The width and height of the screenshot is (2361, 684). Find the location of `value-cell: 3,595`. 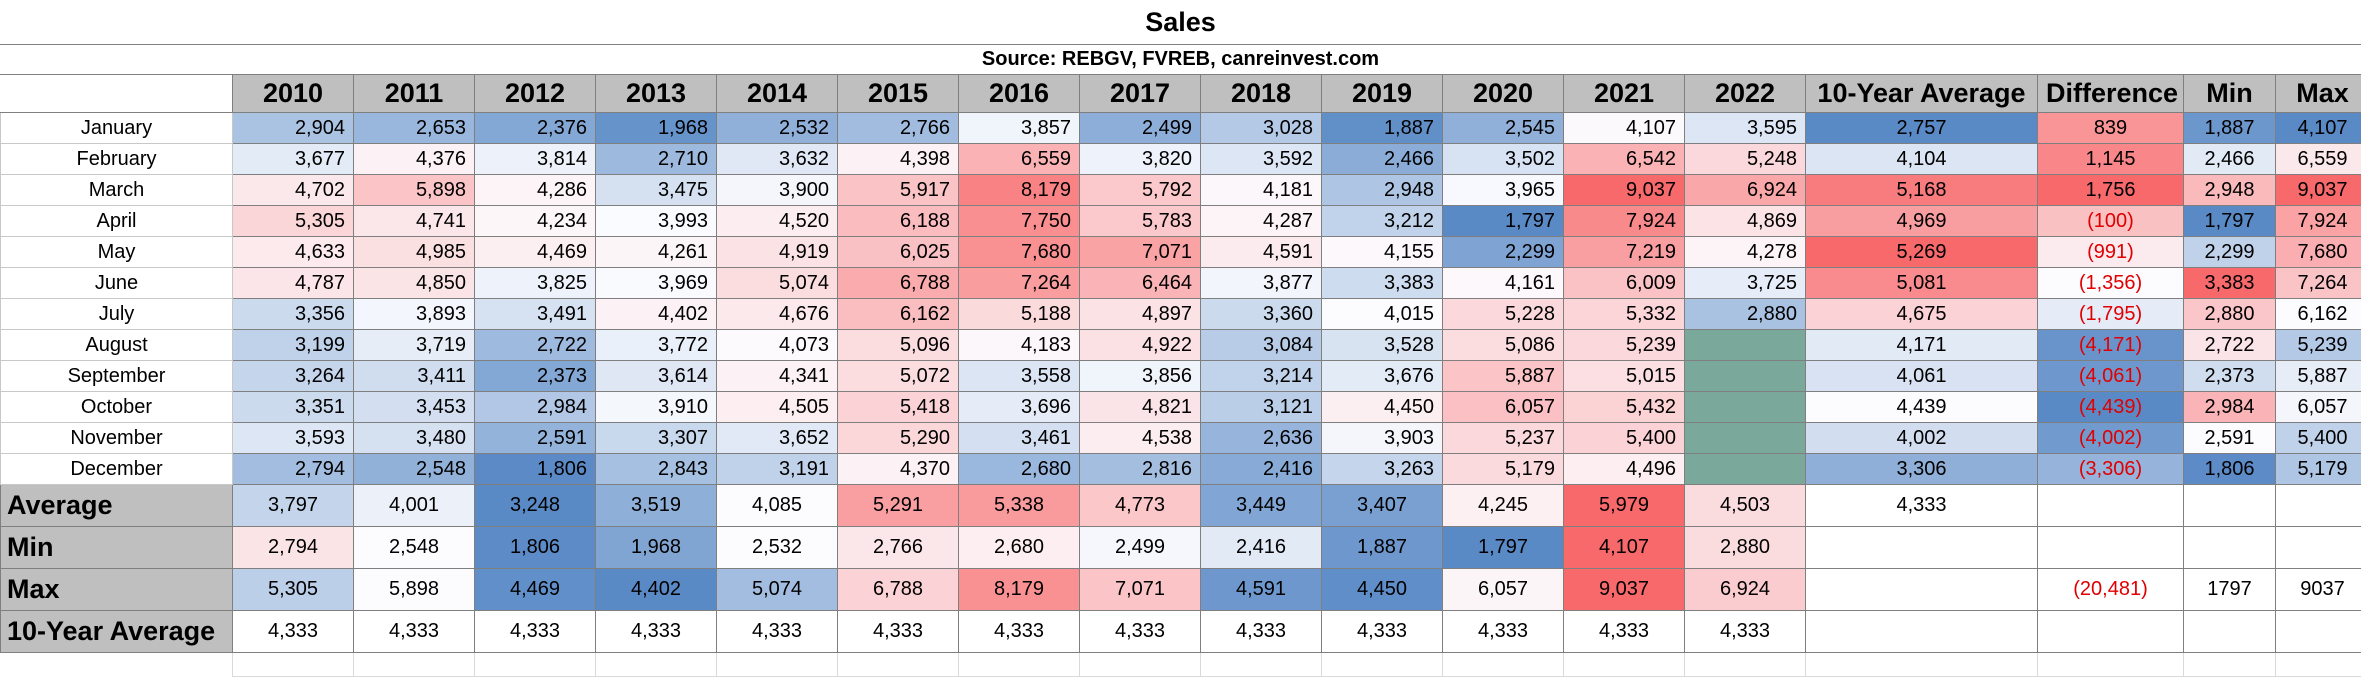

value-cell: 3,595 is located at coordinates (1745, 128).